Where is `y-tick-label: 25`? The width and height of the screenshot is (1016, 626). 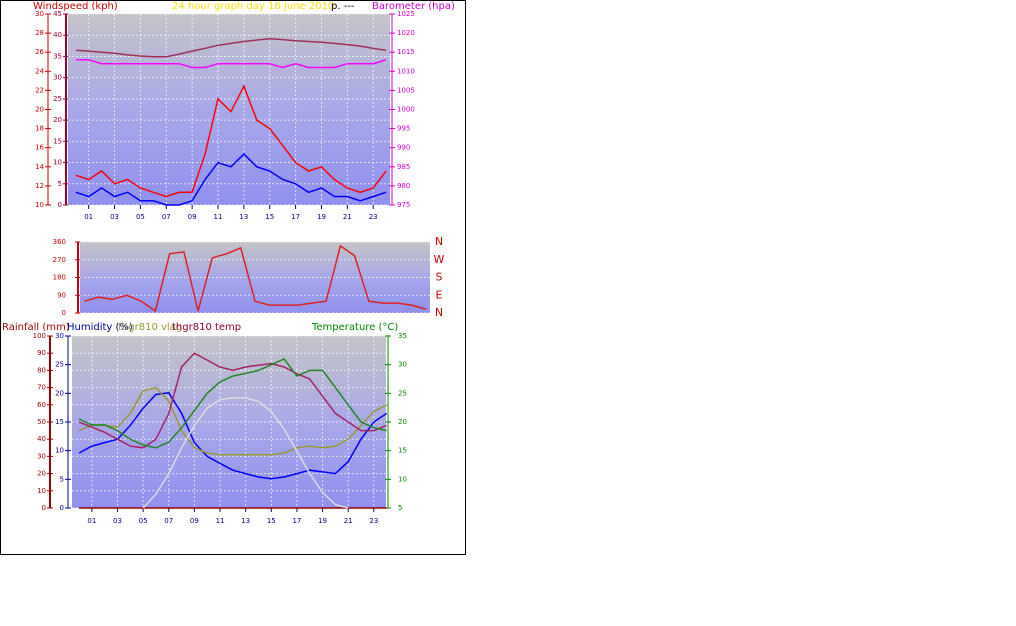 y-tick-label: 25 is located at coordinates (57, 99).